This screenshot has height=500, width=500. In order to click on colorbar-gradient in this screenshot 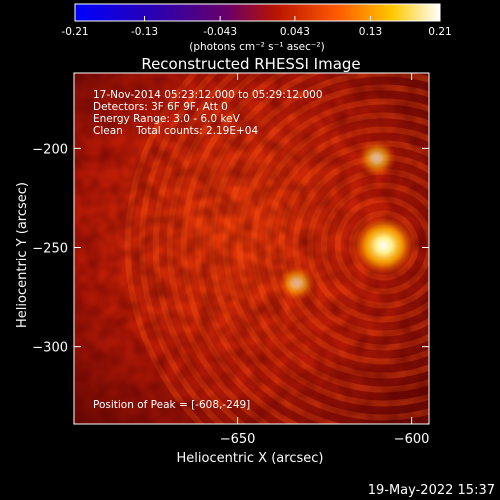, I will do `click(257, 12)`.